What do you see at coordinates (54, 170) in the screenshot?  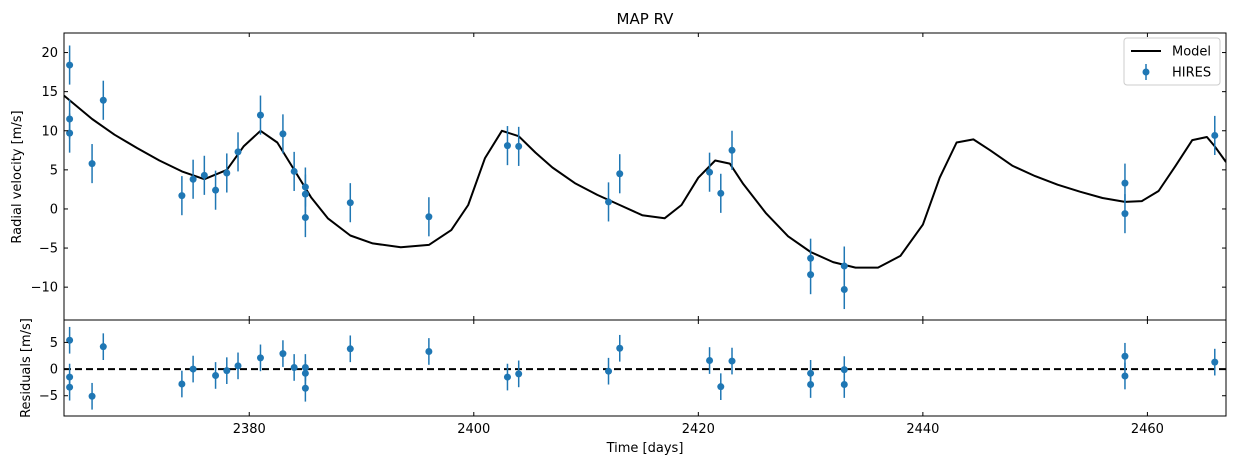 I see `rv-y-tick-label: 5` at bounding box center [54, 170].